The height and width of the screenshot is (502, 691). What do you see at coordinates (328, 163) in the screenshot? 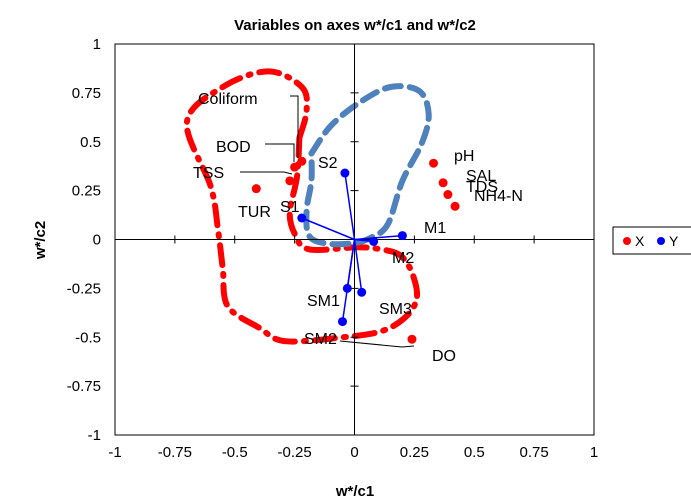
I see `point-label-s2: S2` at bounding box center [328, 163].